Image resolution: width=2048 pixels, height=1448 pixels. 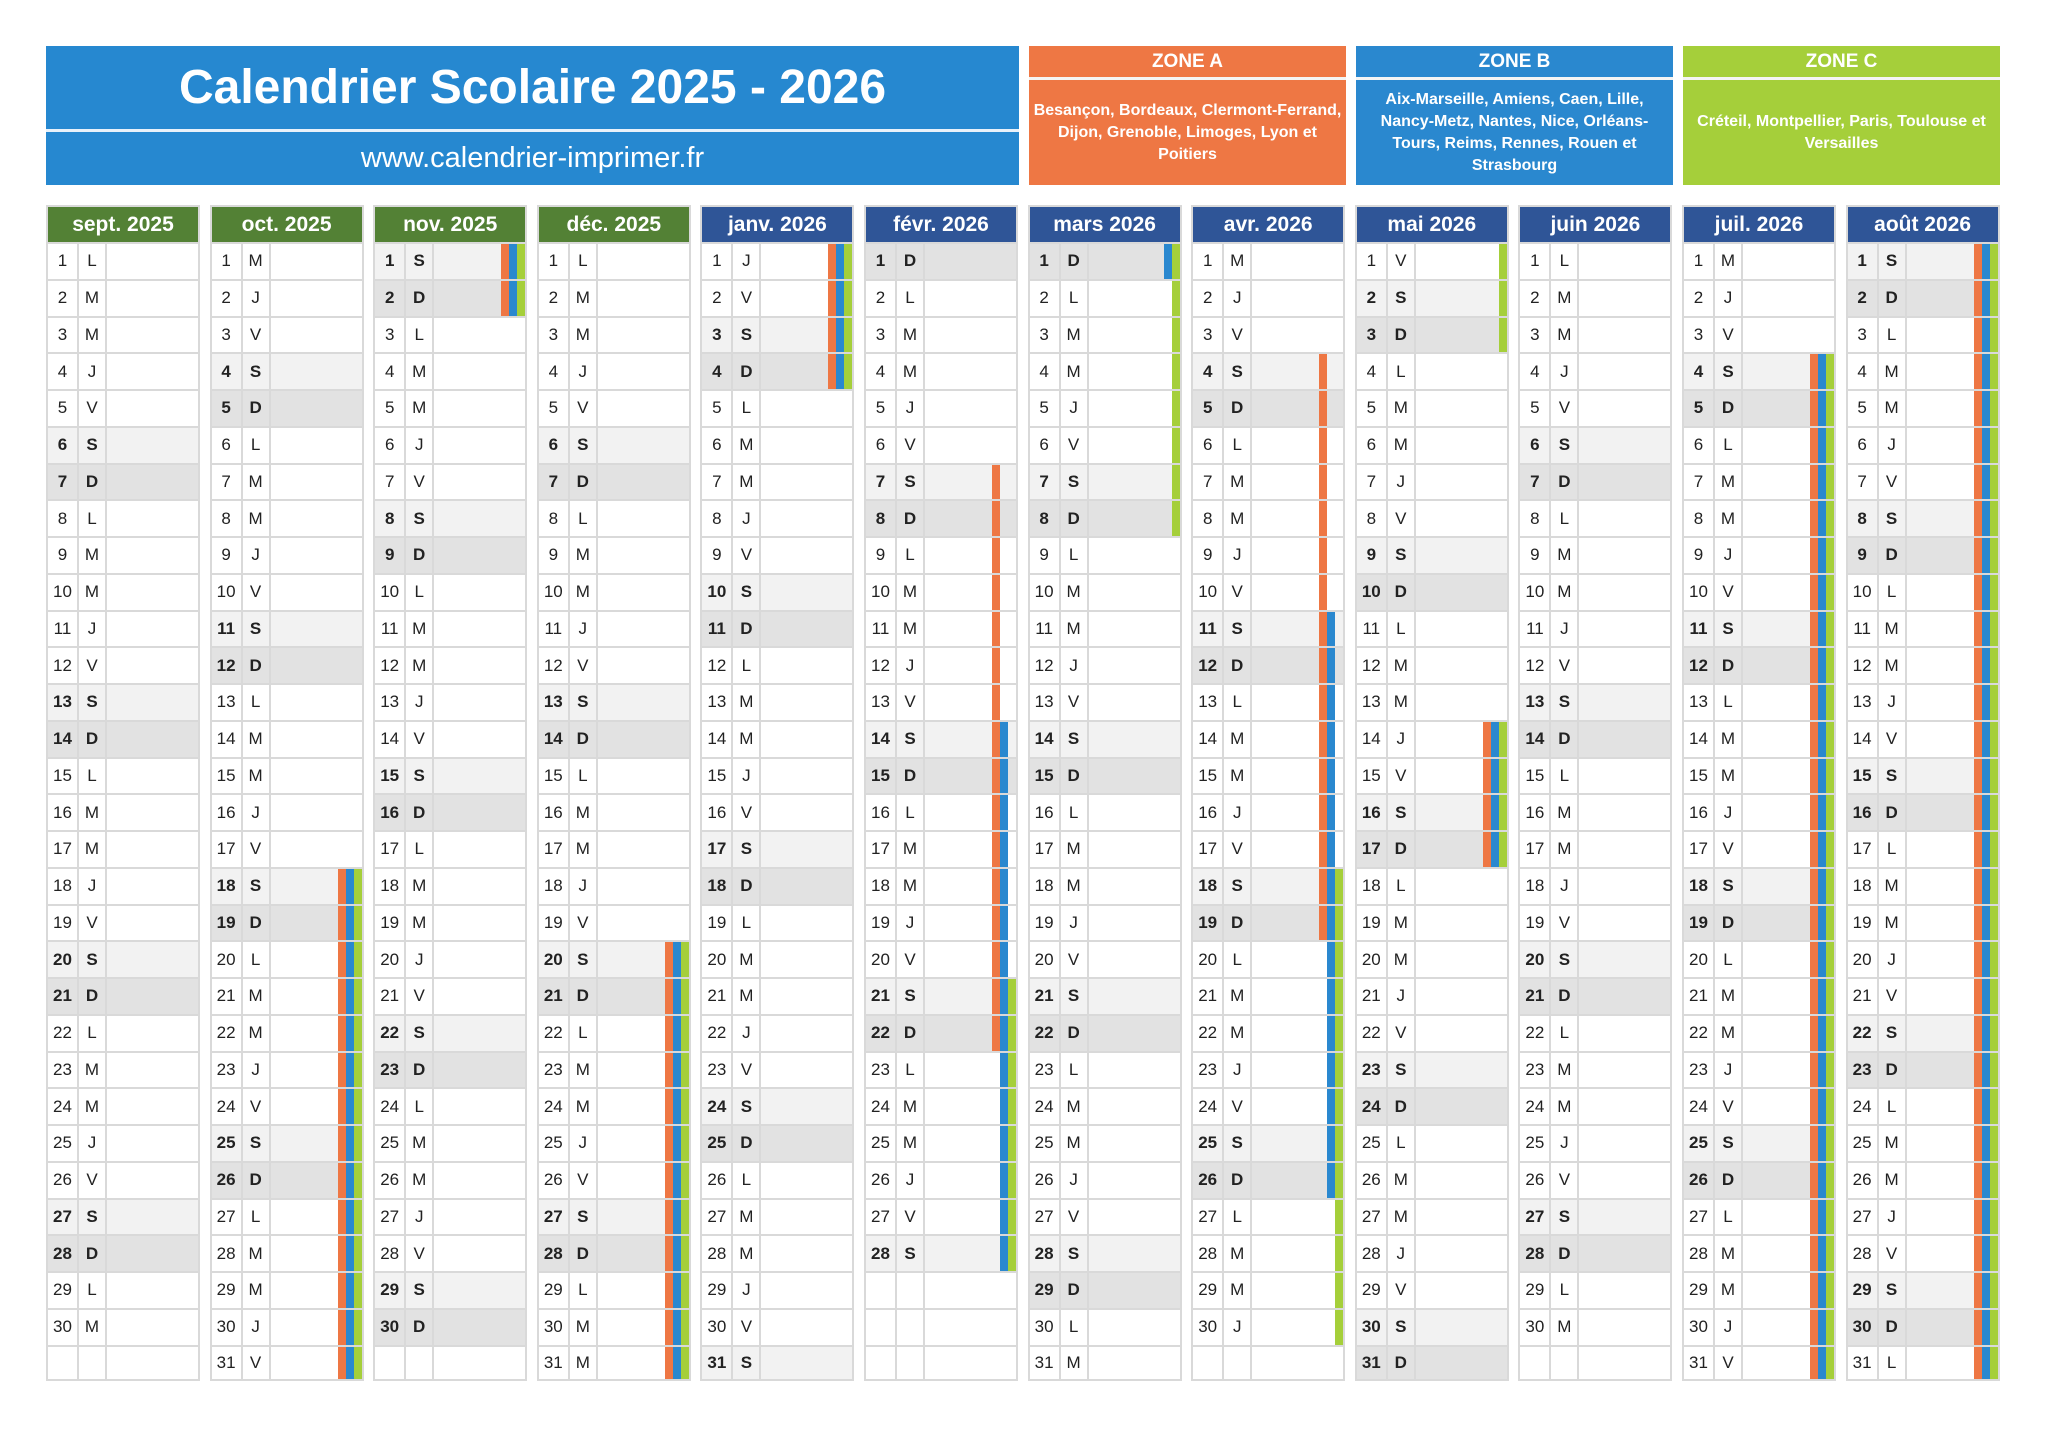 I want to click on day-number: 31, so click(x=718, y=1363).